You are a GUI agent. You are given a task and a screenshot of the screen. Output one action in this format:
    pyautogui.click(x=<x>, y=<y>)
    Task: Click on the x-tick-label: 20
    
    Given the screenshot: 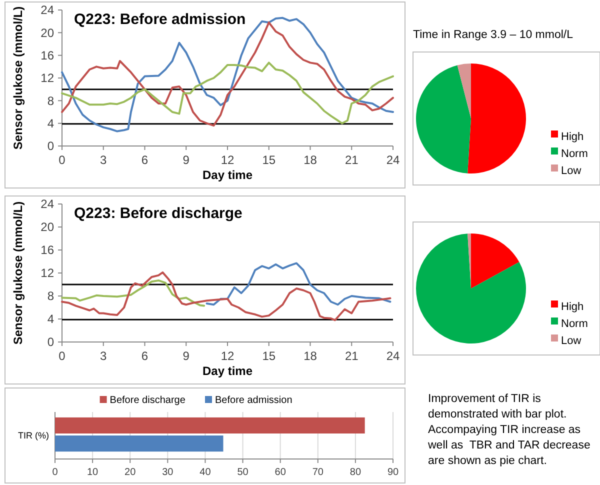 What is the action you would take?
    pyautogui.click(x=130, y=472)
    